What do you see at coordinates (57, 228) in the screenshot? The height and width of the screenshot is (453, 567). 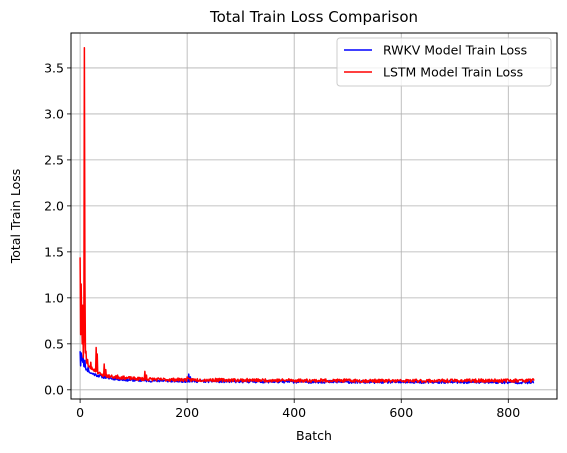 I see `y-axis-ticks: 0.0 0.5 1.0 1.5 2.0 2.5 3.0 3.5` at bounding box center [57, 228].